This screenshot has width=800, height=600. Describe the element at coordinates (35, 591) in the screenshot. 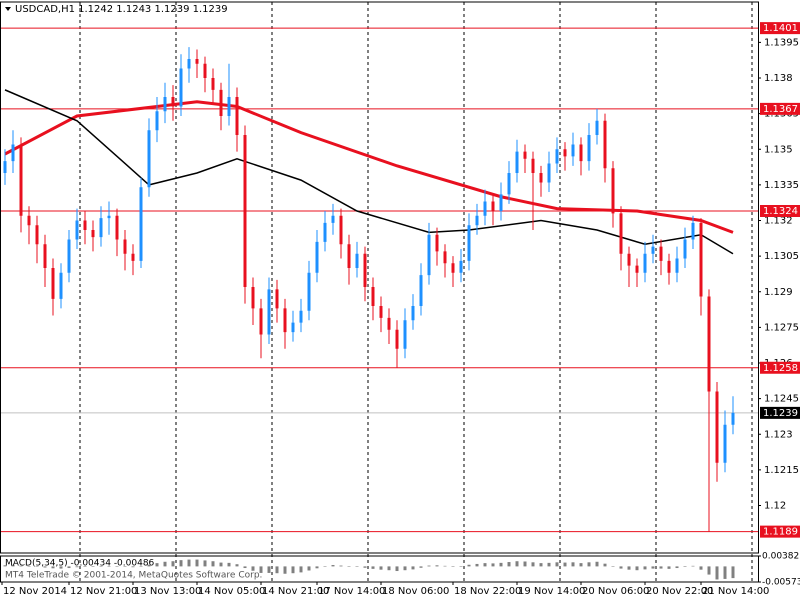

I see `x-tick-label: 12 Nov 2014` at that location.